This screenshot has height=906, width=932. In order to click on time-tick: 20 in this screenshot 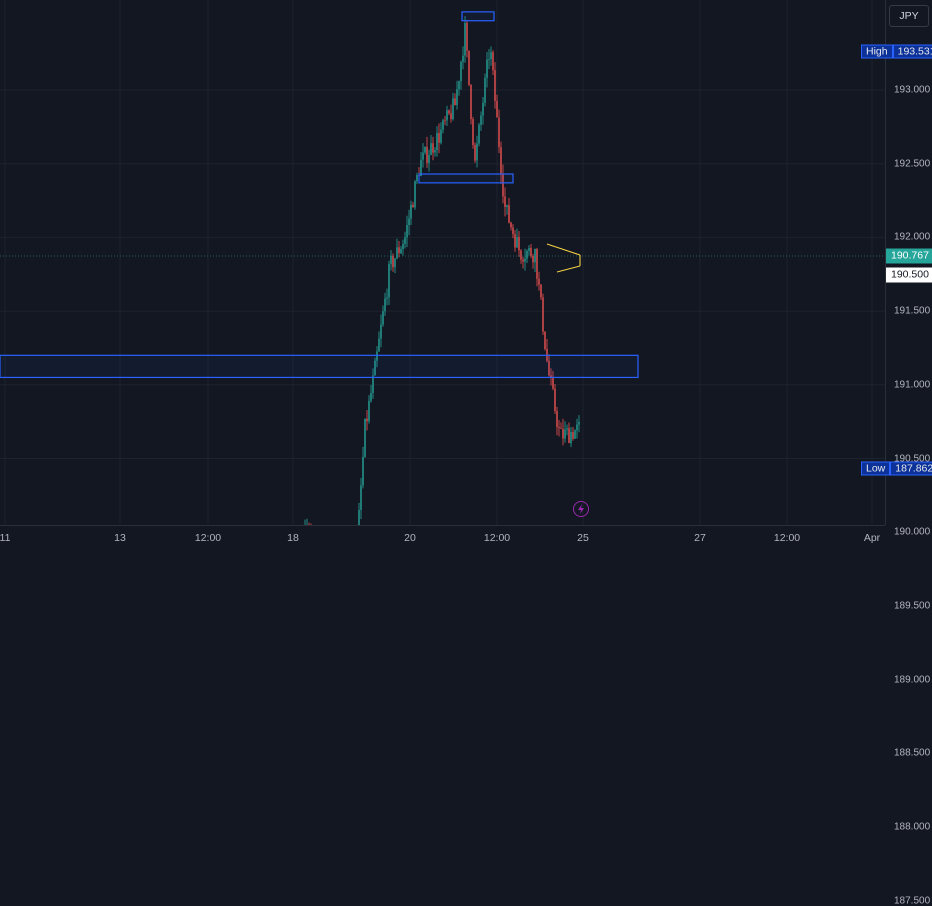, I will do `click(410, 538)`.